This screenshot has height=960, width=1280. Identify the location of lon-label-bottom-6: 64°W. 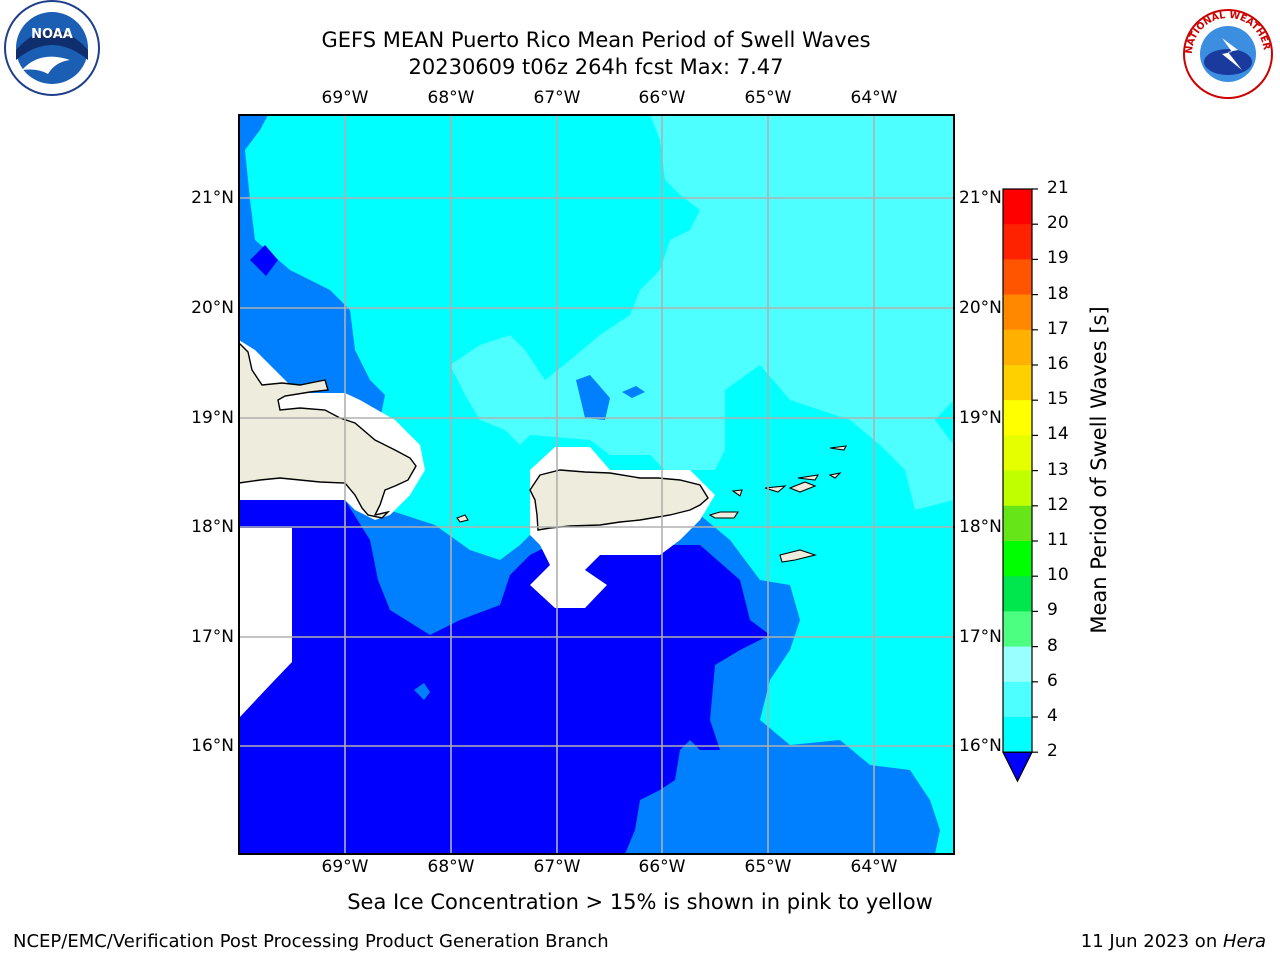
(874, 867).